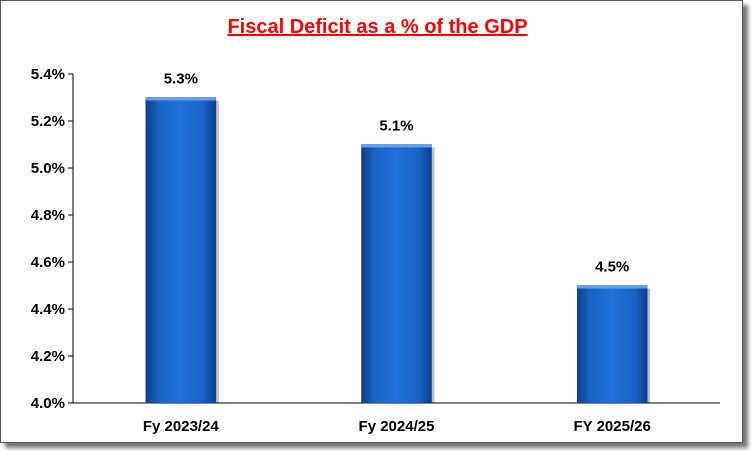 The image size is (755, 455). What do you see at coordinates (181, 426) in the screenshot?
I see `x-tick-label: Fy 2023/24` at bounding box center [181, 426].